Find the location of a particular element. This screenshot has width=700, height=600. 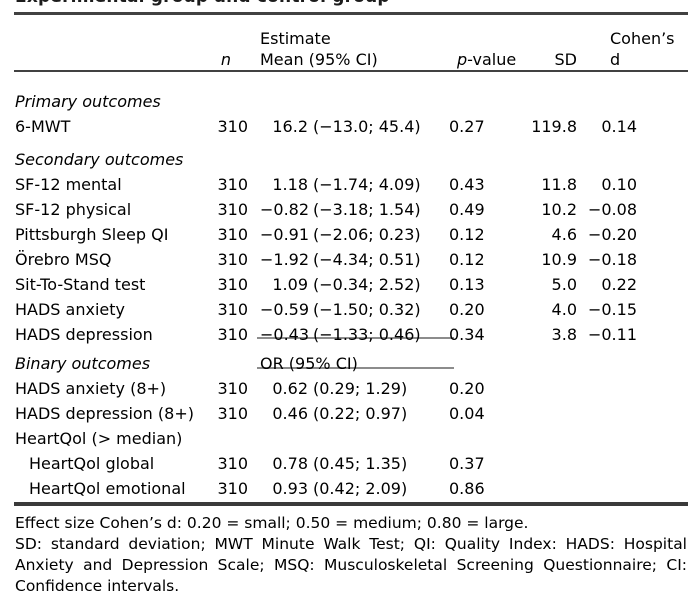

cohens-d-value: 0.14 is located at coordinates (619, 126).